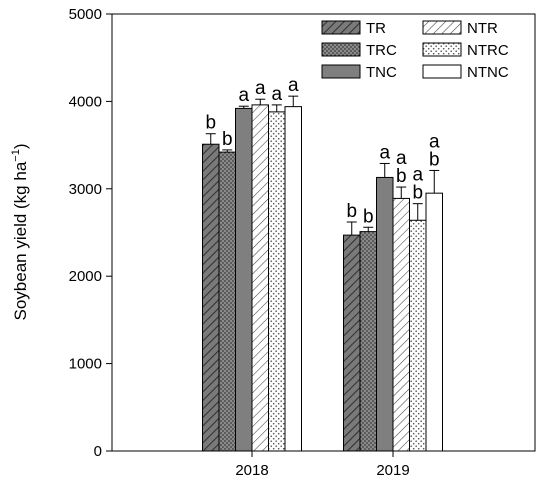 Image resolution: width=550 pixels, height=494 pixels. What do you see at coordinates (442, 71) in the screenshot?
I see `legend-swatch-ntnc` at bounding box center [442, 71].